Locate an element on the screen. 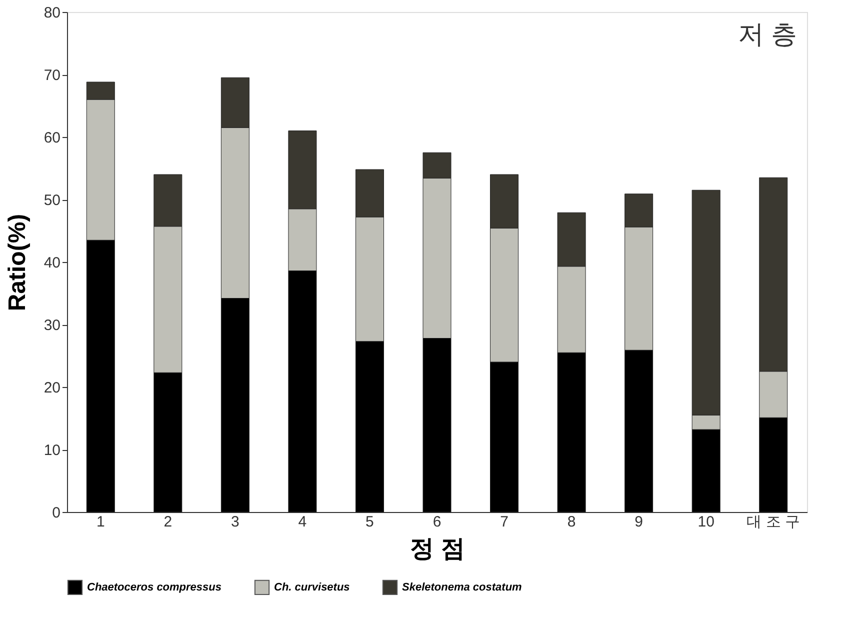 The width and height of the screenshot is (865, 638). x-tick-label: 3 is located at coordinates (235, 522).